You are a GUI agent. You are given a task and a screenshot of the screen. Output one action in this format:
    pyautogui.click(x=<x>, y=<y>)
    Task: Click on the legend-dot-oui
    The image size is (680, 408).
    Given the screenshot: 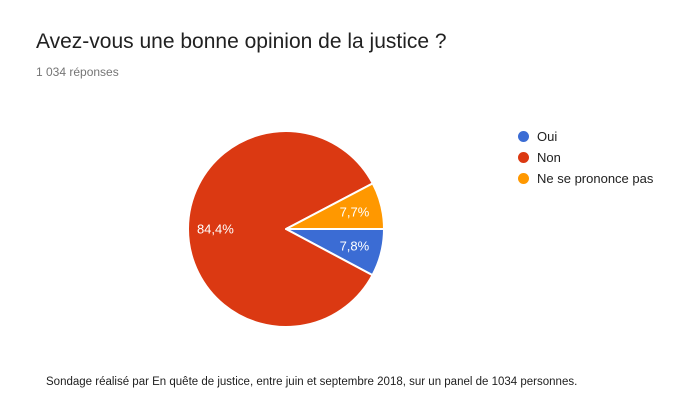 What is the action you would take?
    pyautogui.click(x=523, y=136)
    